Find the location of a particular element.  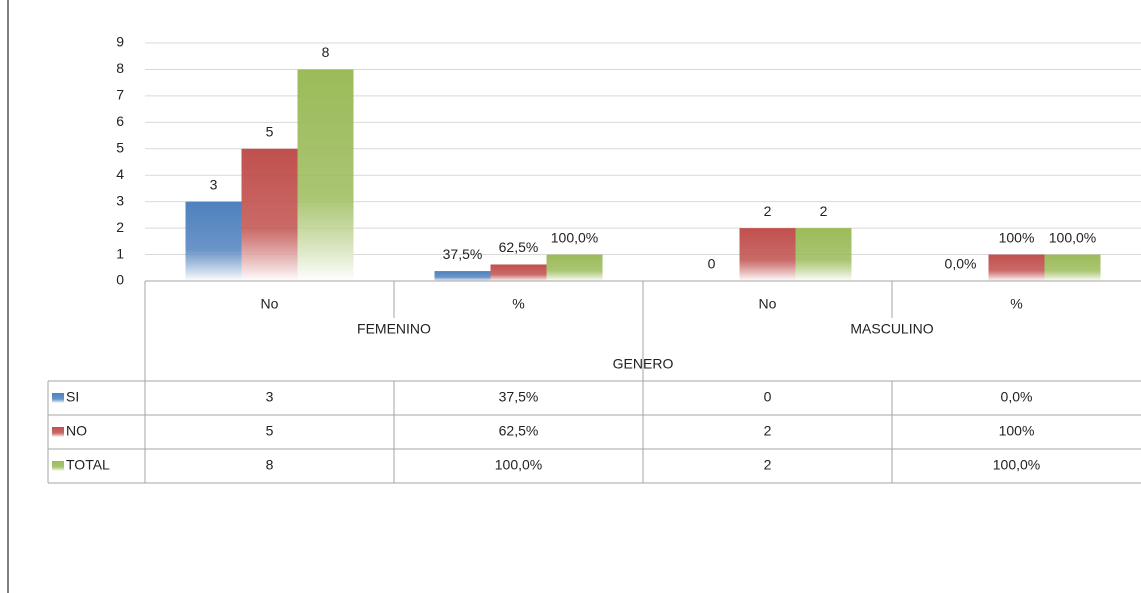

y-tick-label: 7 is located at coordinates (120, 95).